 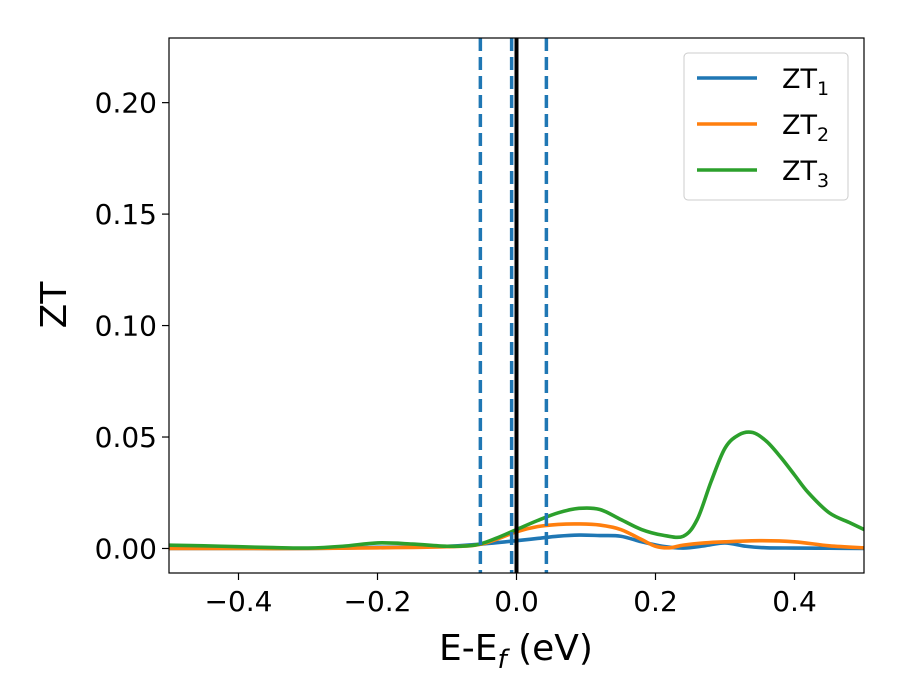 I want to click on y-tick-label: 0.10, so click(x=126, y=326).